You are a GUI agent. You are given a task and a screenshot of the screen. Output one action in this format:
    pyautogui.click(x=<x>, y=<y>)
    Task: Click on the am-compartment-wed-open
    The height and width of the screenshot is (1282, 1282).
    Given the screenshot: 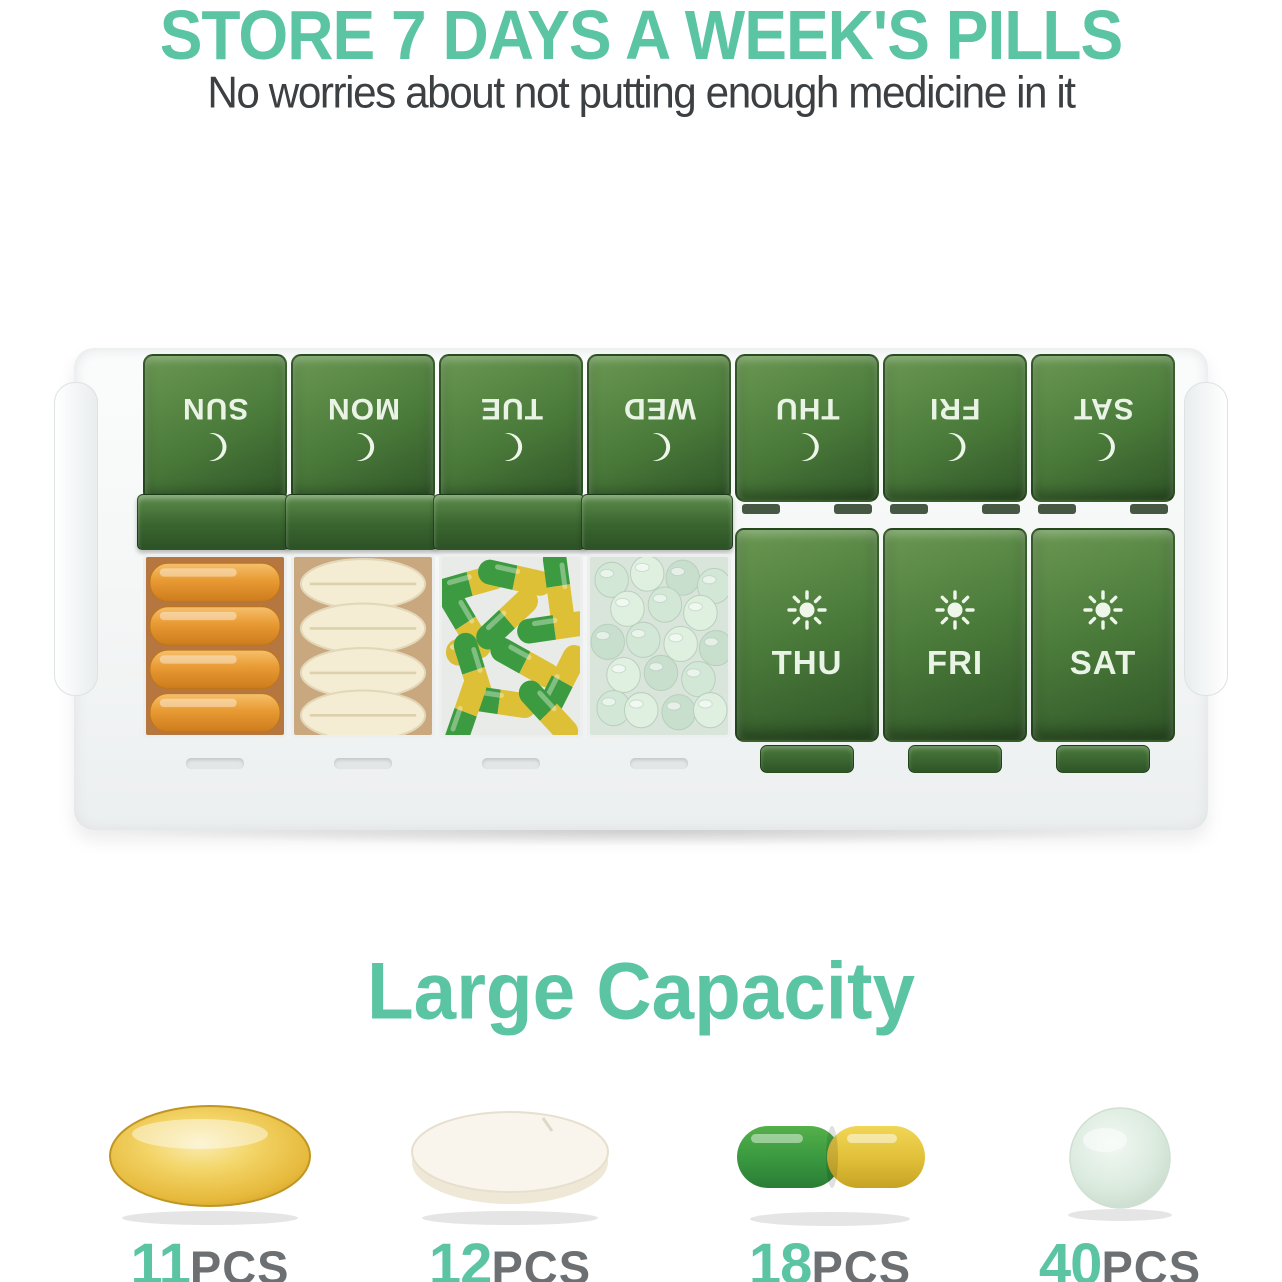 What is the action you would take?
    pyautogui.click(x=657, y=633)
    